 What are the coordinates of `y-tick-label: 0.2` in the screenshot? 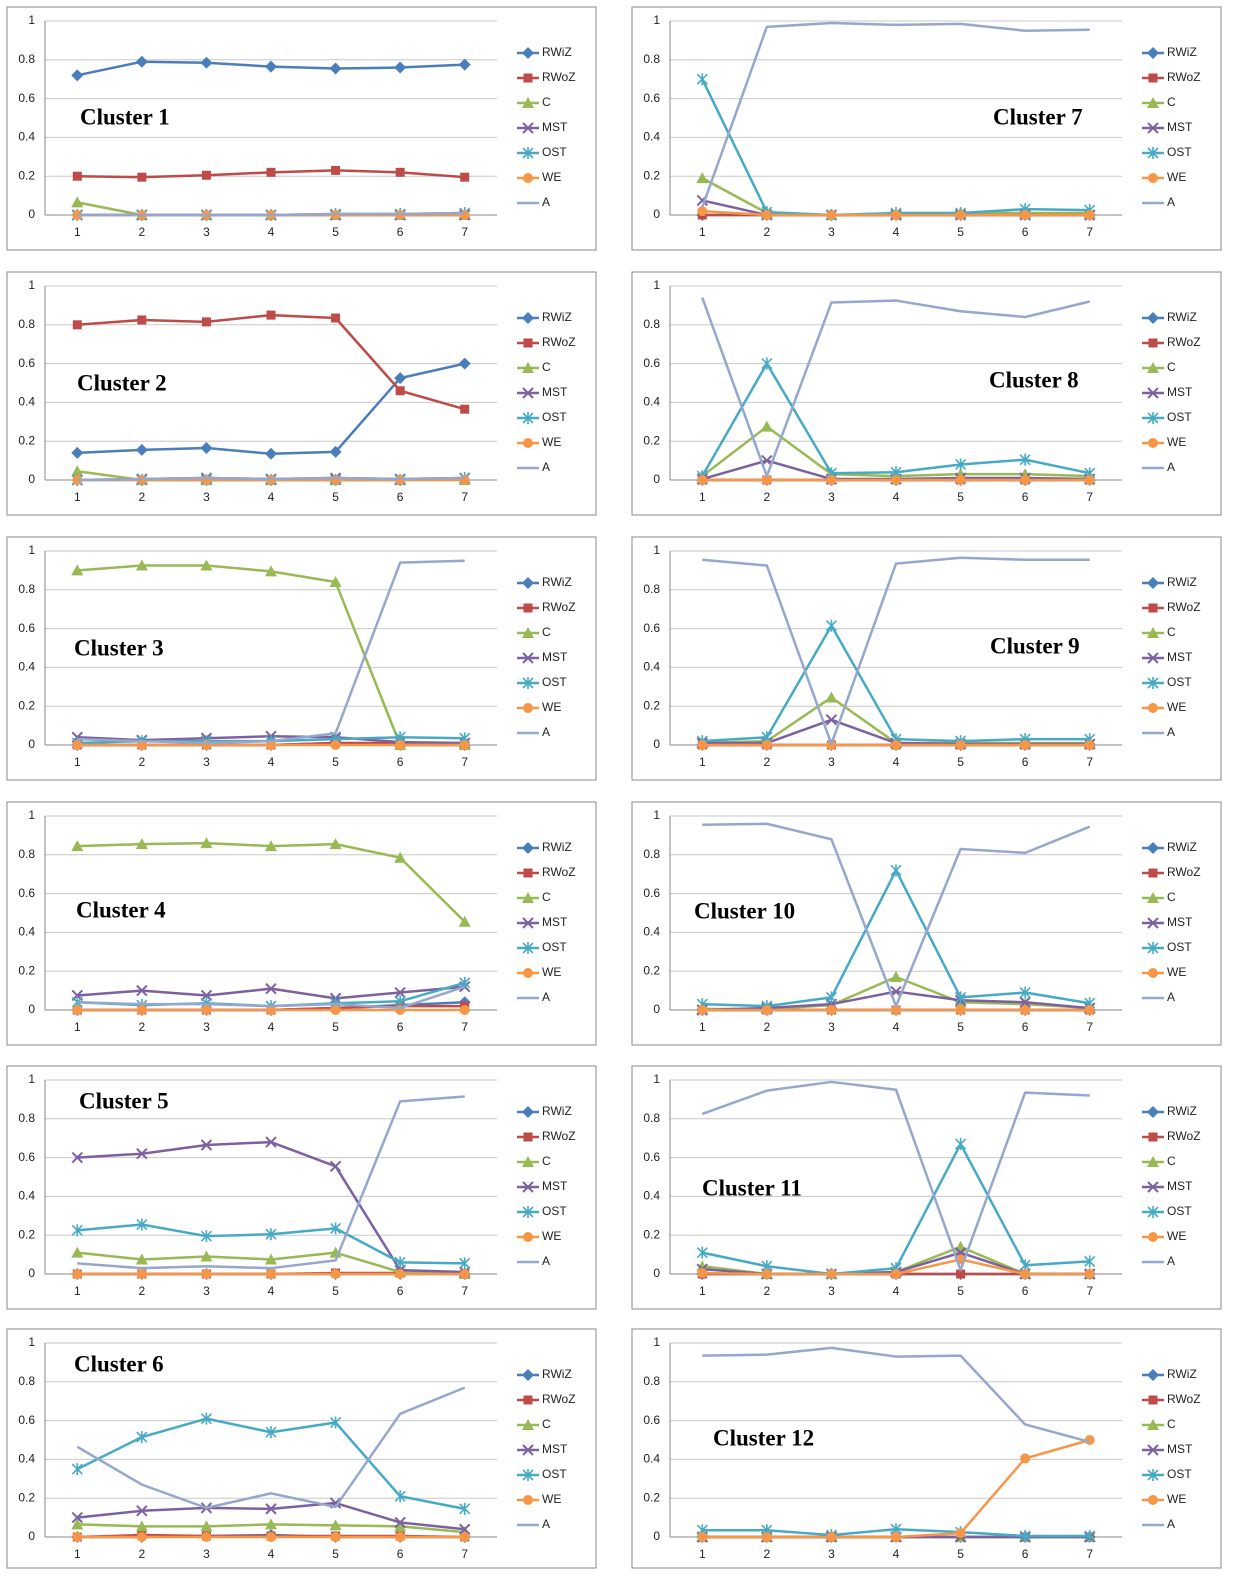 It's located at (651, 970).